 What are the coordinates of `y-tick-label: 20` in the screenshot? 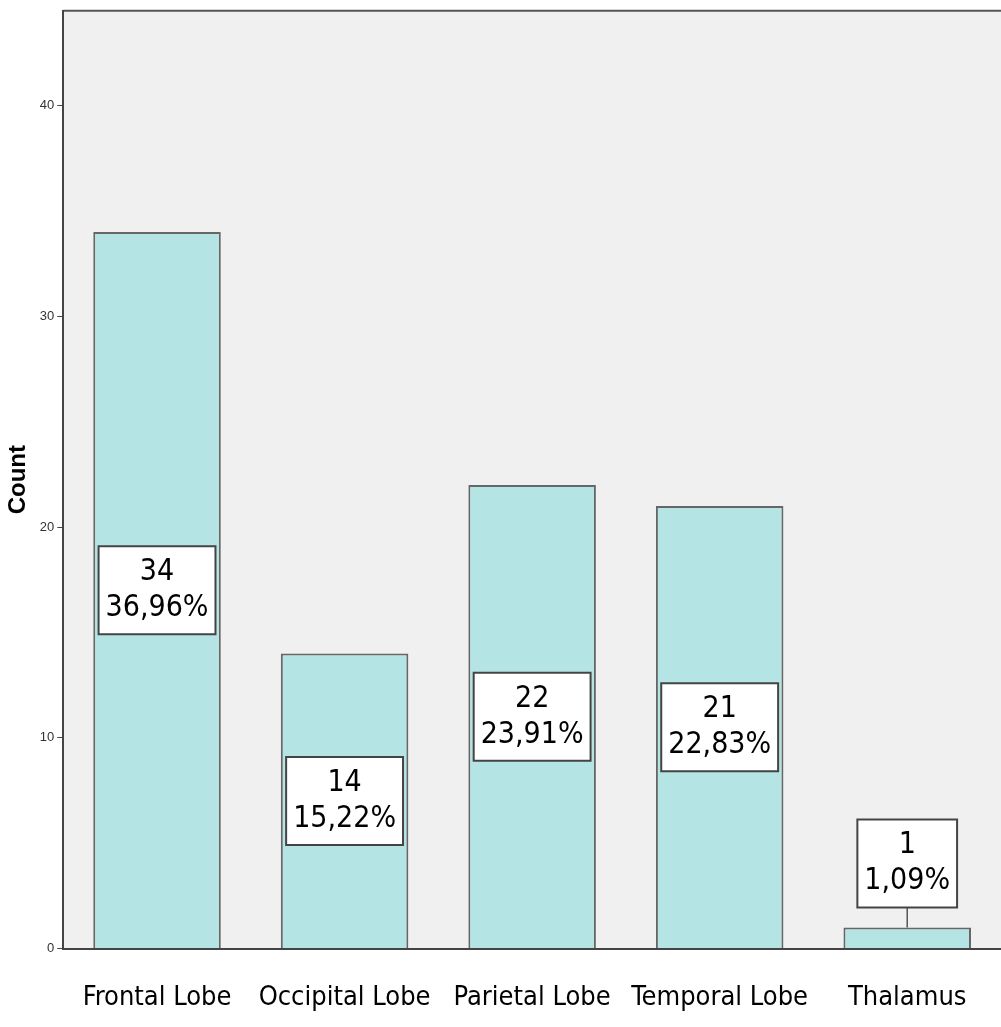 It's located at (47, 526).